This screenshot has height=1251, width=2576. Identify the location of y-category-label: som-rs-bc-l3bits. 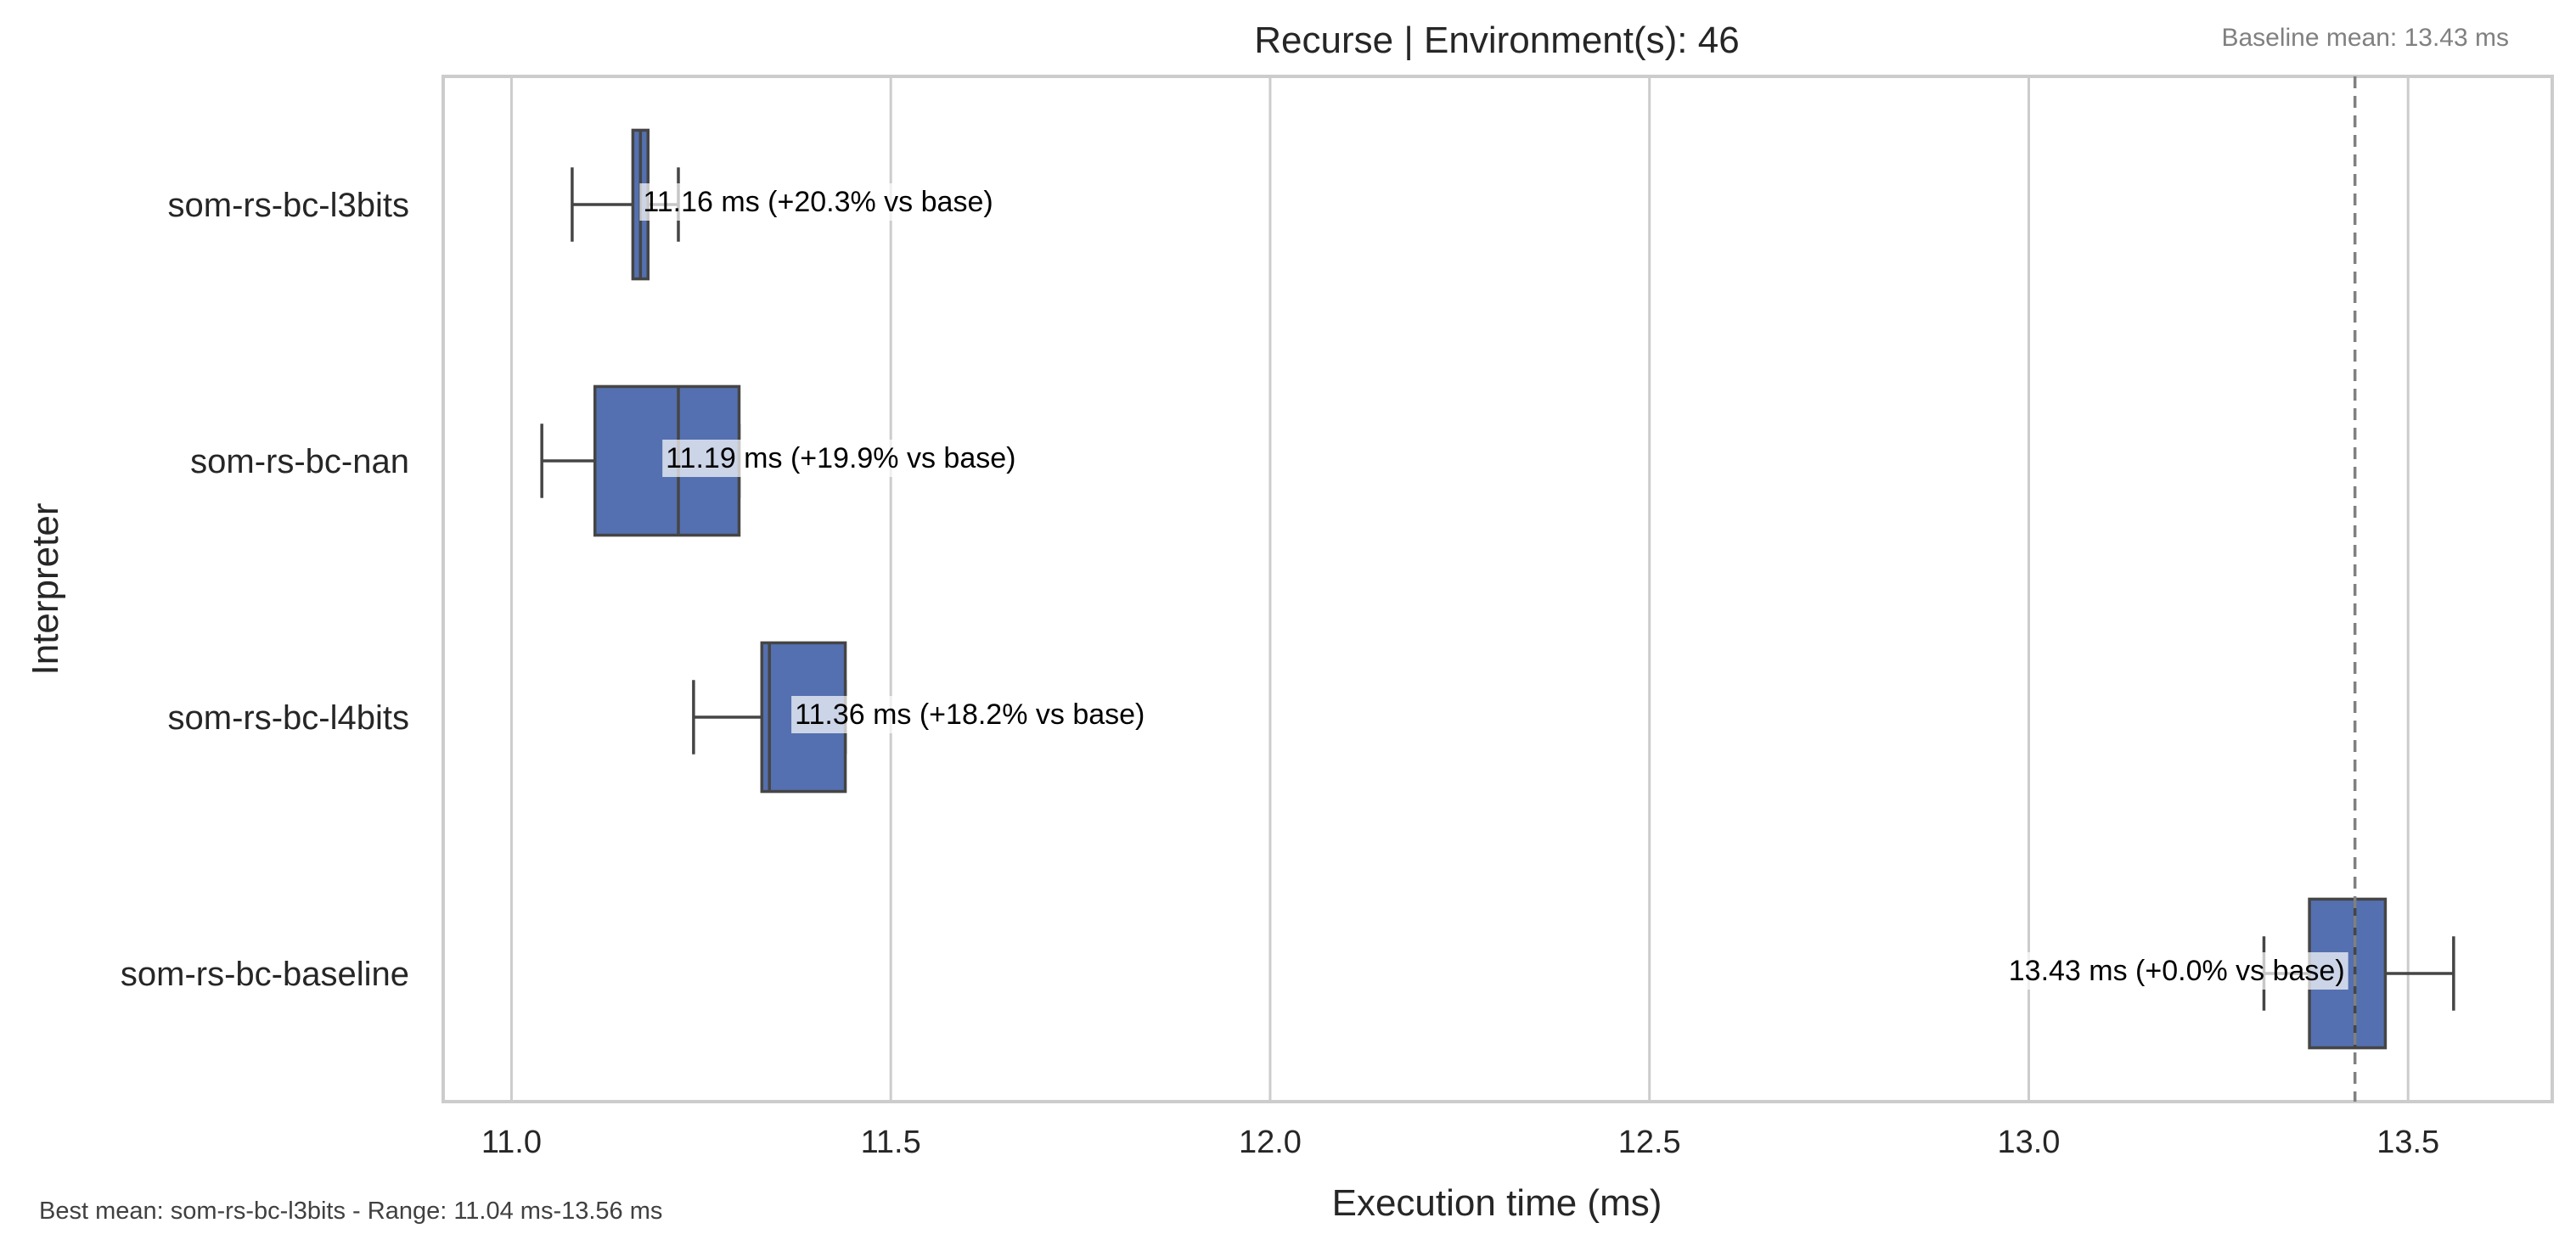
(288, 206).